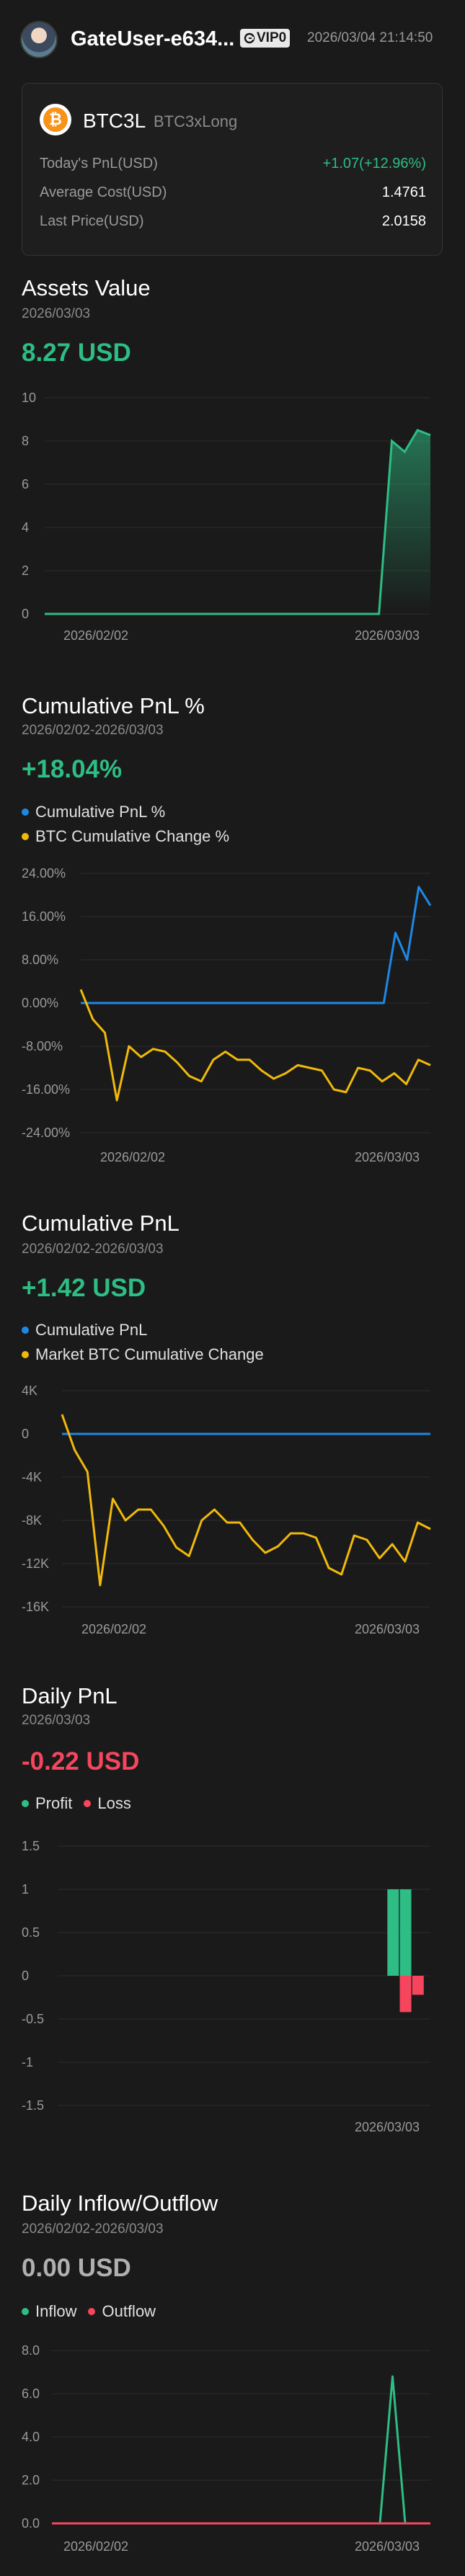 The height and width of the screenshot is (2576, 465). Describe the element at coordinates (249, 38) in the screenshot. I see `vip-icon` at that location.